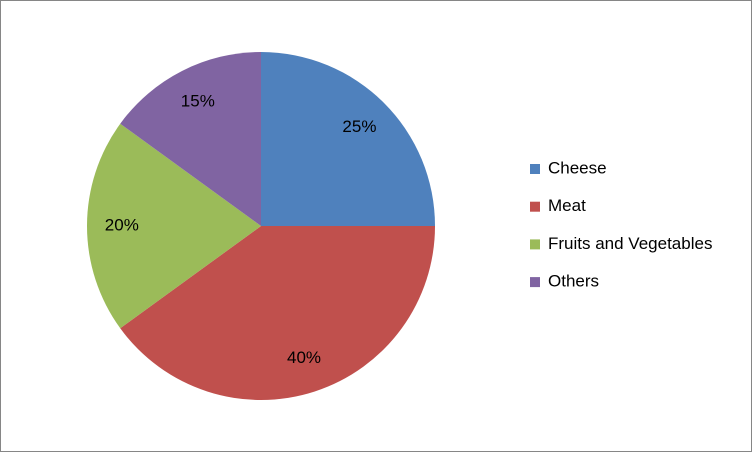 The width and height of the screenshot is (752, 452). Describe the element at coordinates (198, 100) in the screenshot. I see `data-label: 15%` at that location.